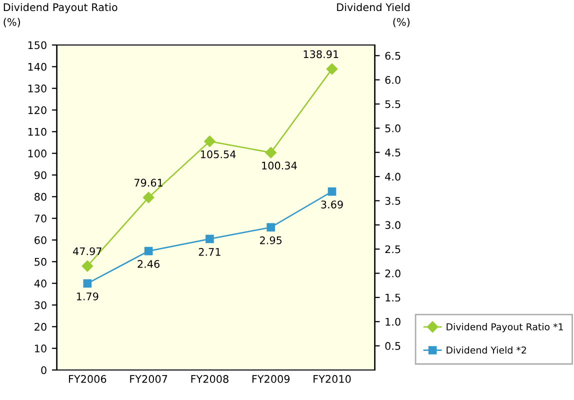 The image size is (574, 400). Describe the element at coordinates (392, 200) in the screenshot. I see `y2-tick-label: 3.5` at that location.